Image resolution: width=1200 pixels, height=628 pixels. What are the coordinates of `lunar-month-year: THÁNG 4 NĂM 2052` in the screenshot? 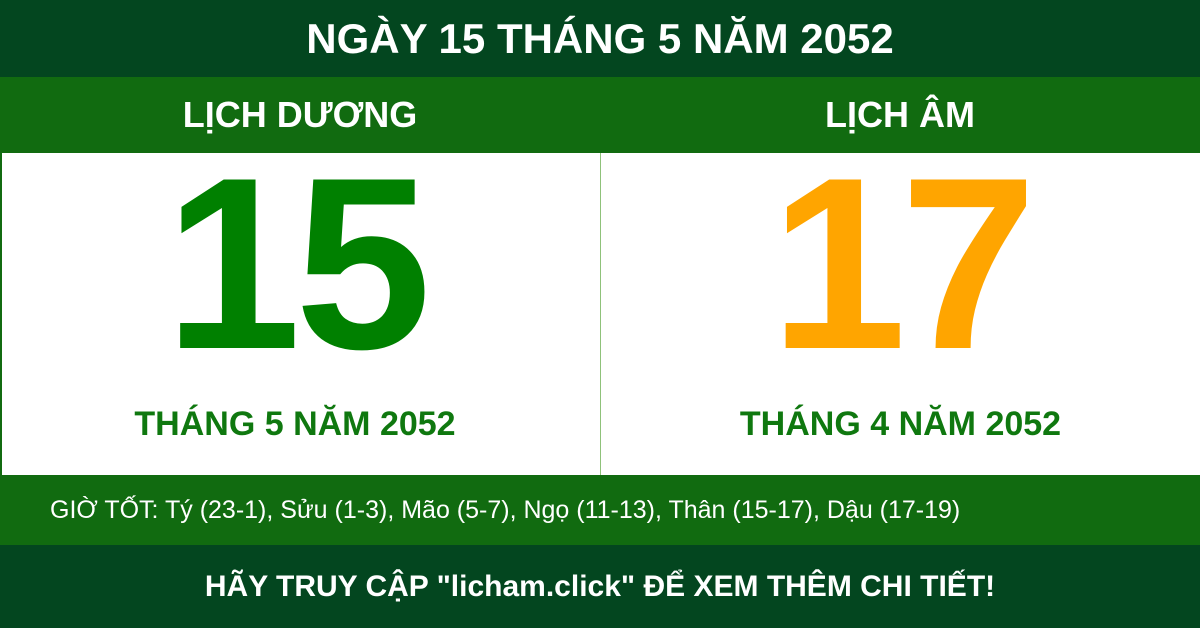 It's located at (900, 424).